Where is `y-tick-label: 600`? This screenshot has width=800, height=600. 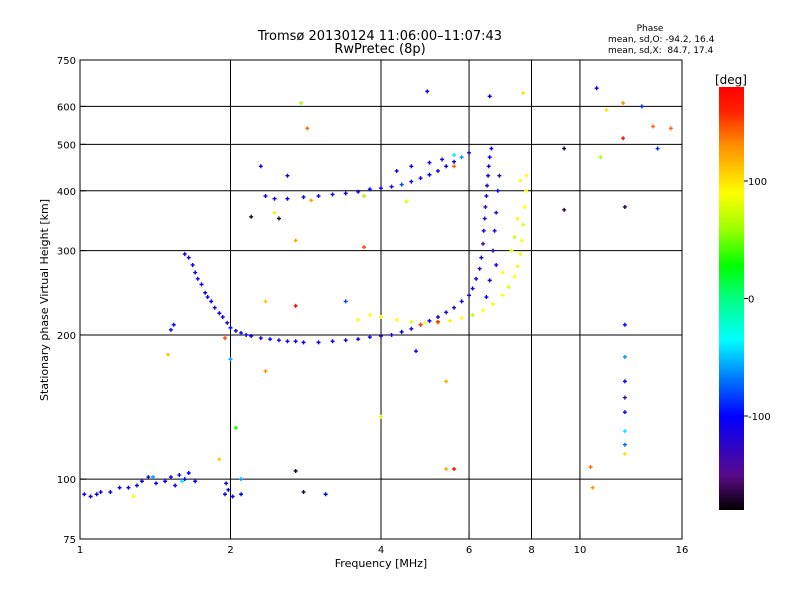 y-tick-label: 600 is located at coordinates (66, 107).